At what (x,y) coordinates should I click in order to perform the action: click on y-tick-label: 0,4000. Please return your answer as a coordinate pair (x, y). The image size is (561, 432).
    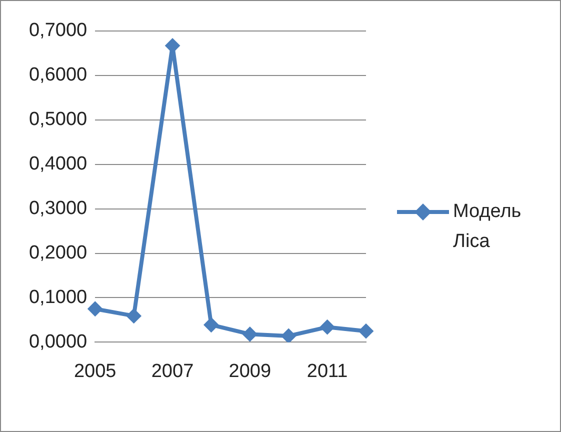
    Looking at the image, I should click on (58, 164).